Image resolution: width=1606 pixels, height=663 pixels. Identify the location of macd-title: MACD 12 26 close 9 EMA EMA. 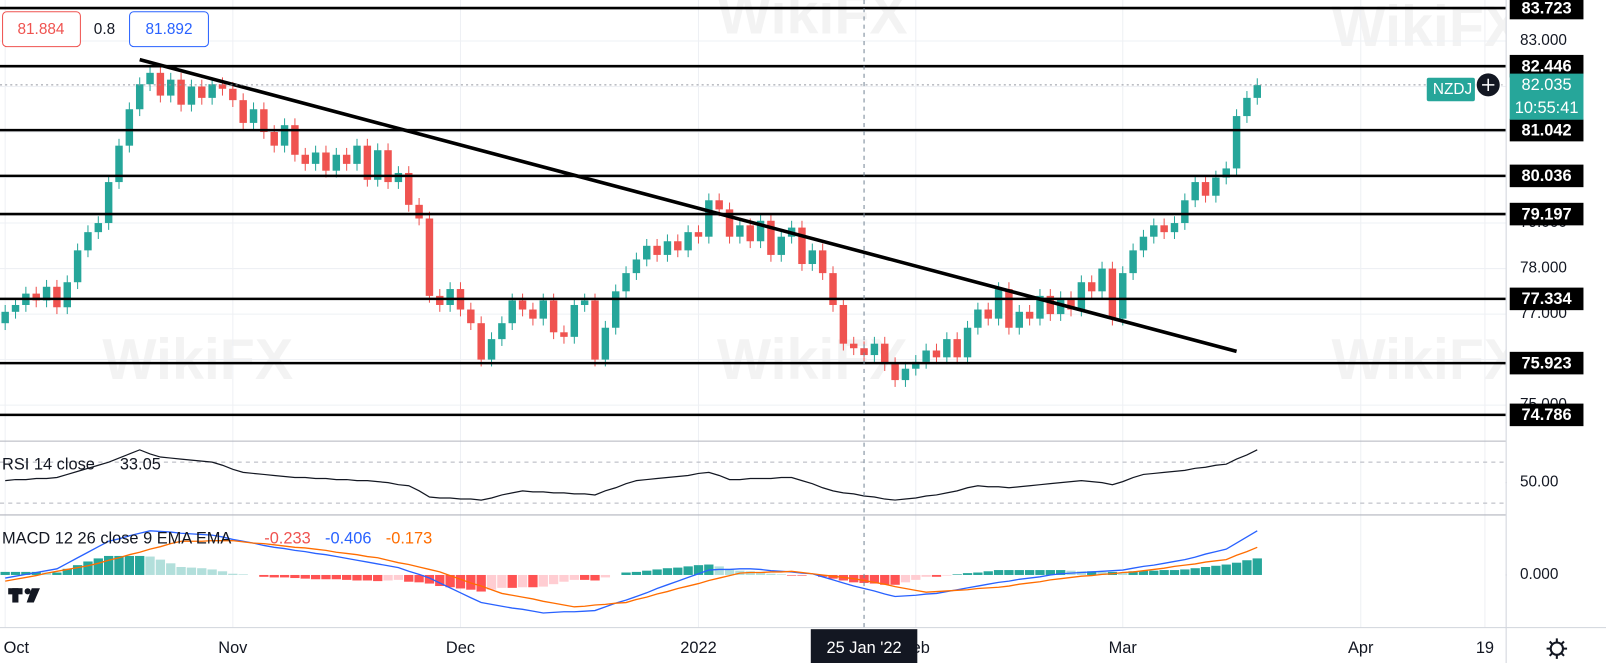
(116, 538).